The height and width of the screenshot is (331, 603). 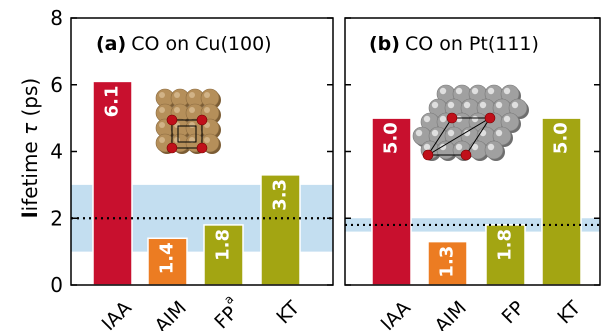 I want to click on a-value-label-kt: 3.3, so click(x=280, y=195).